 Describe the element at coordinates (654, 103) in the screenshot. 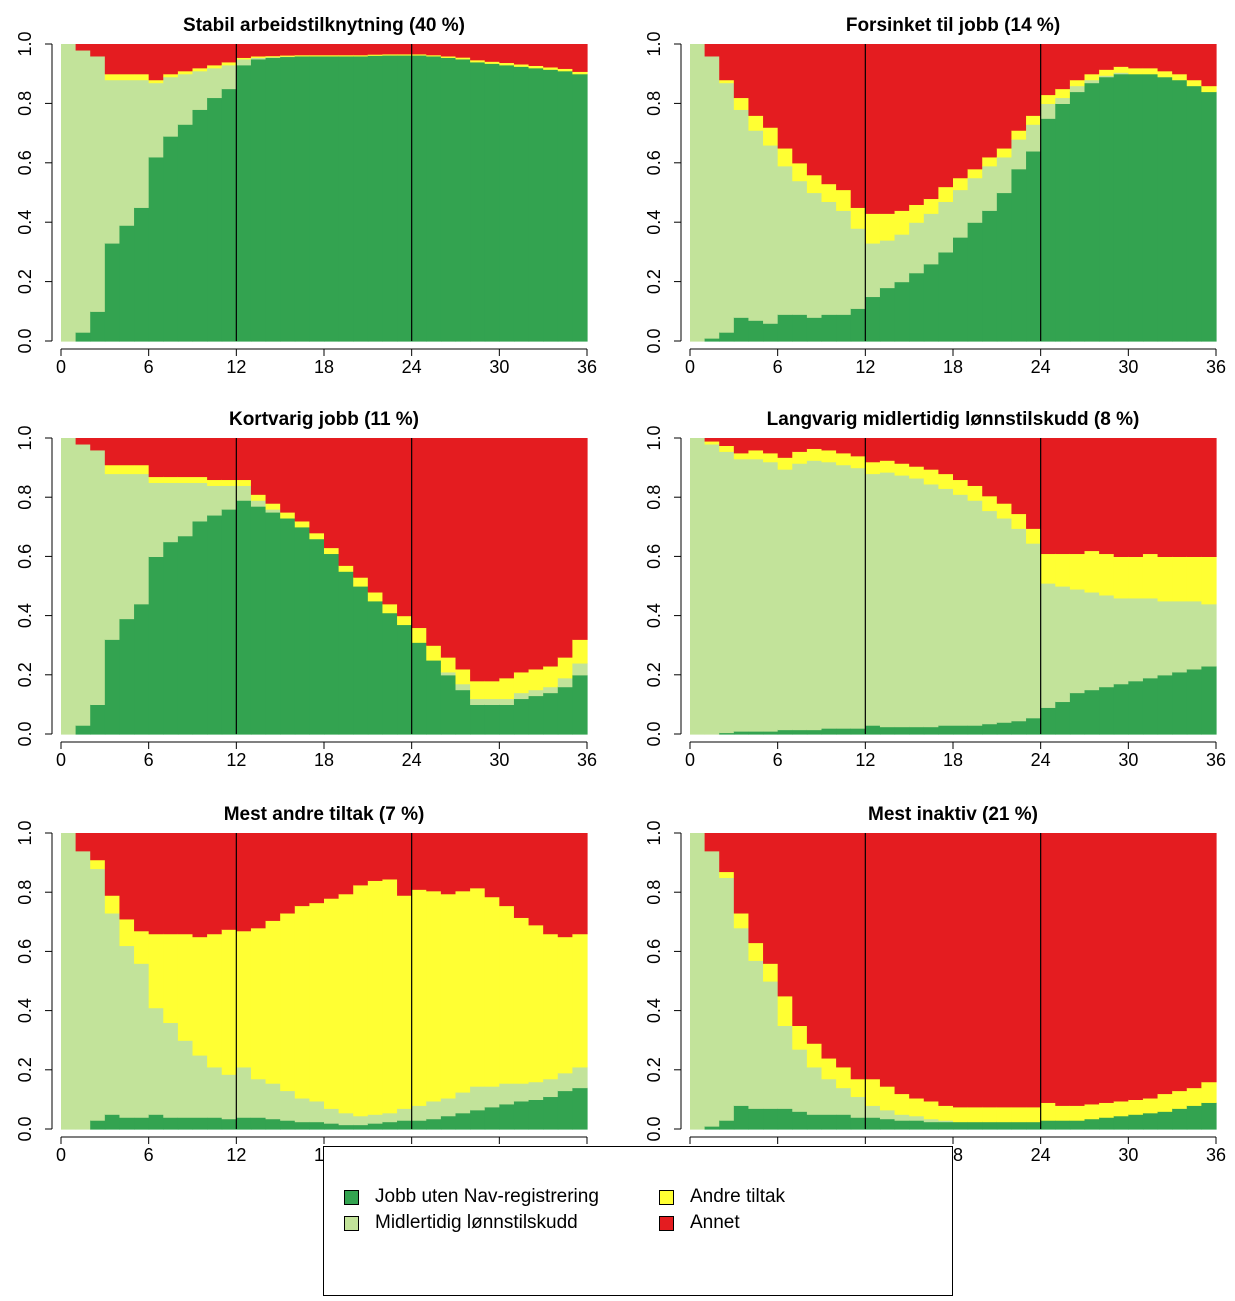

I see `y-tick-label: 0.8` at that location.